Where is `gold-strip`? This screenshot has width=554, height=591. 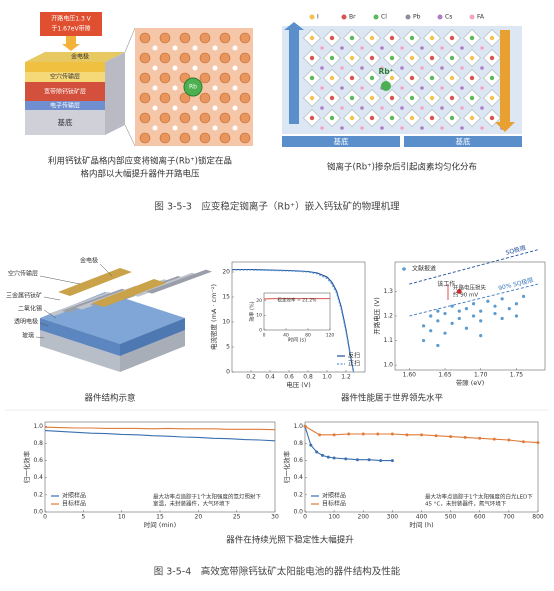
gold-strip is located at coordinates (129, 293).